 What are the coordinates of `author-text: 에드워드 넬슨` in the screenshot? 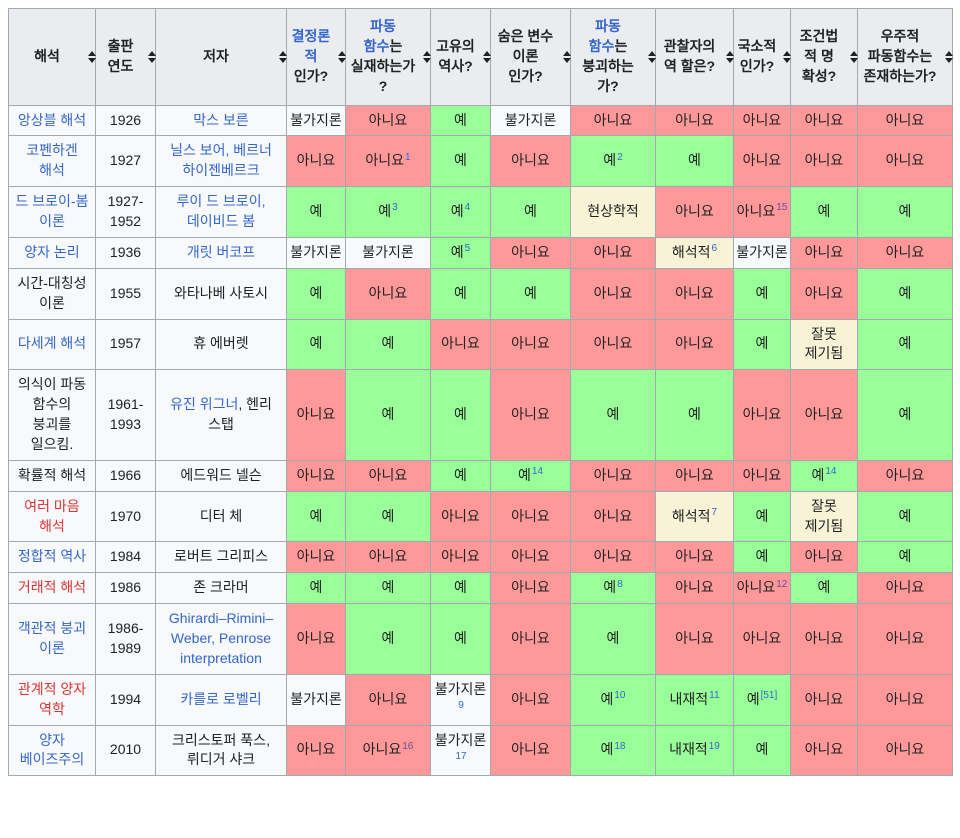 It's located at (221, 474).